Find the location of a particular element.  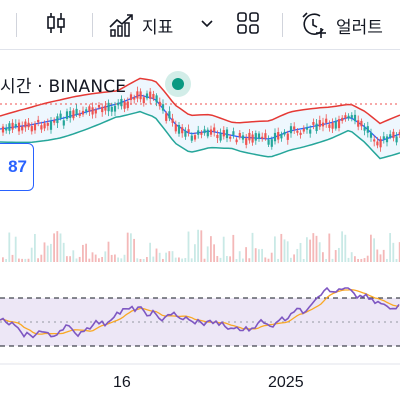

volume-bars is located at coordinates (201, 245).